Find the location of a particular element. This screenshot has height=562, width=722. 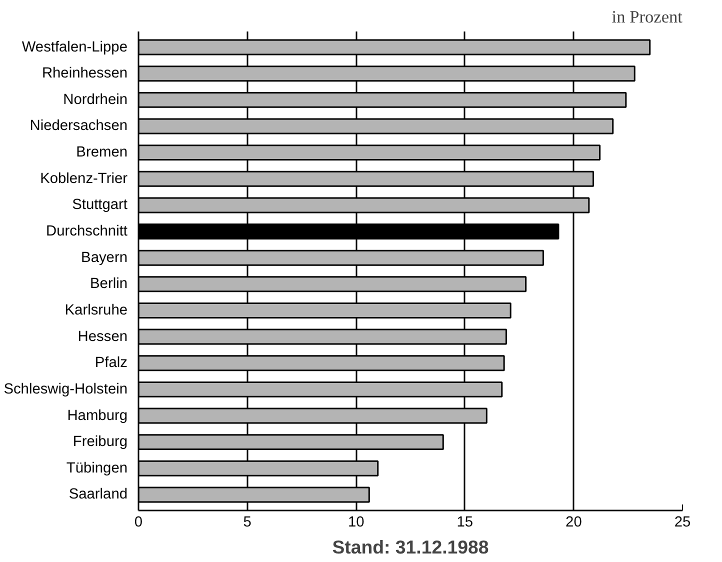

y-tick-label: Koblenz-Trier is located at coordinates (84, 178).